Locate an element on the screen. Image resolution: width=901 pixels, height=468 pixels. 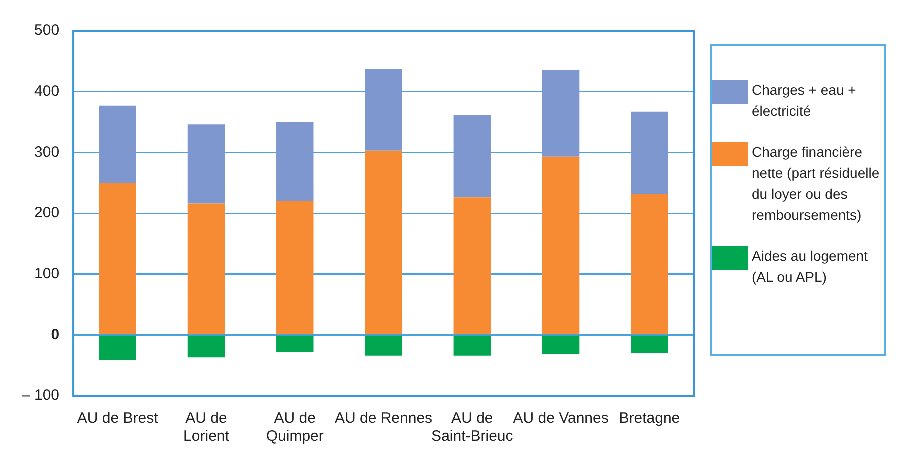
legend-label: Charge financière nette (part résiduelle du loyer ou des remboursements) is located at coordinates (816, 184).